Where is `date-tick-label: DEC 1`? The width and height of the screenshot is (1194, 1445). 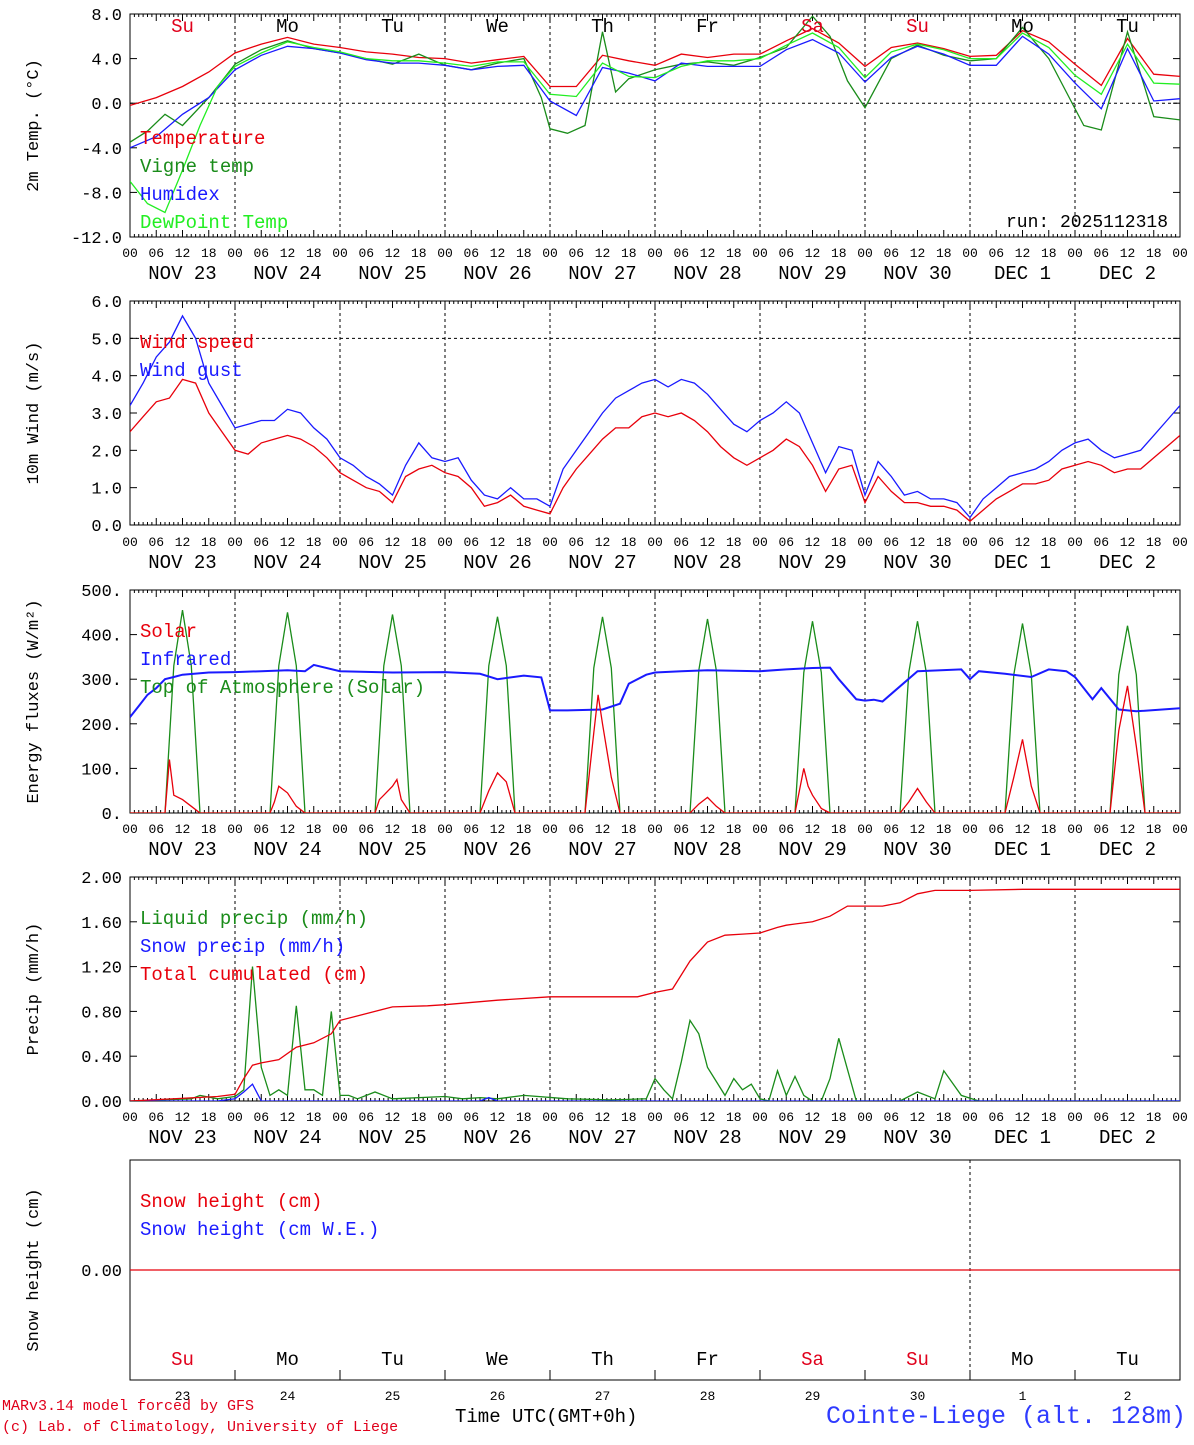
date-tick-label: DEC 1 is located at coordinates (1022, 563).